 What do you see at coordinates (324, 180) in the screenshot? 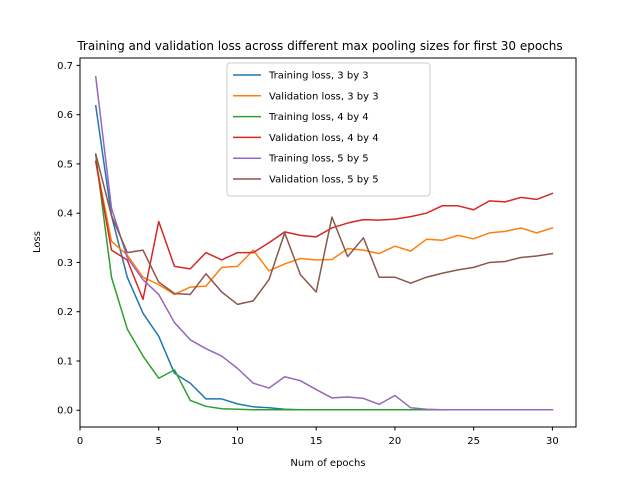
I see `legend-label-6: Validation loss, 5 by 5` at bounding box center [324, 180].